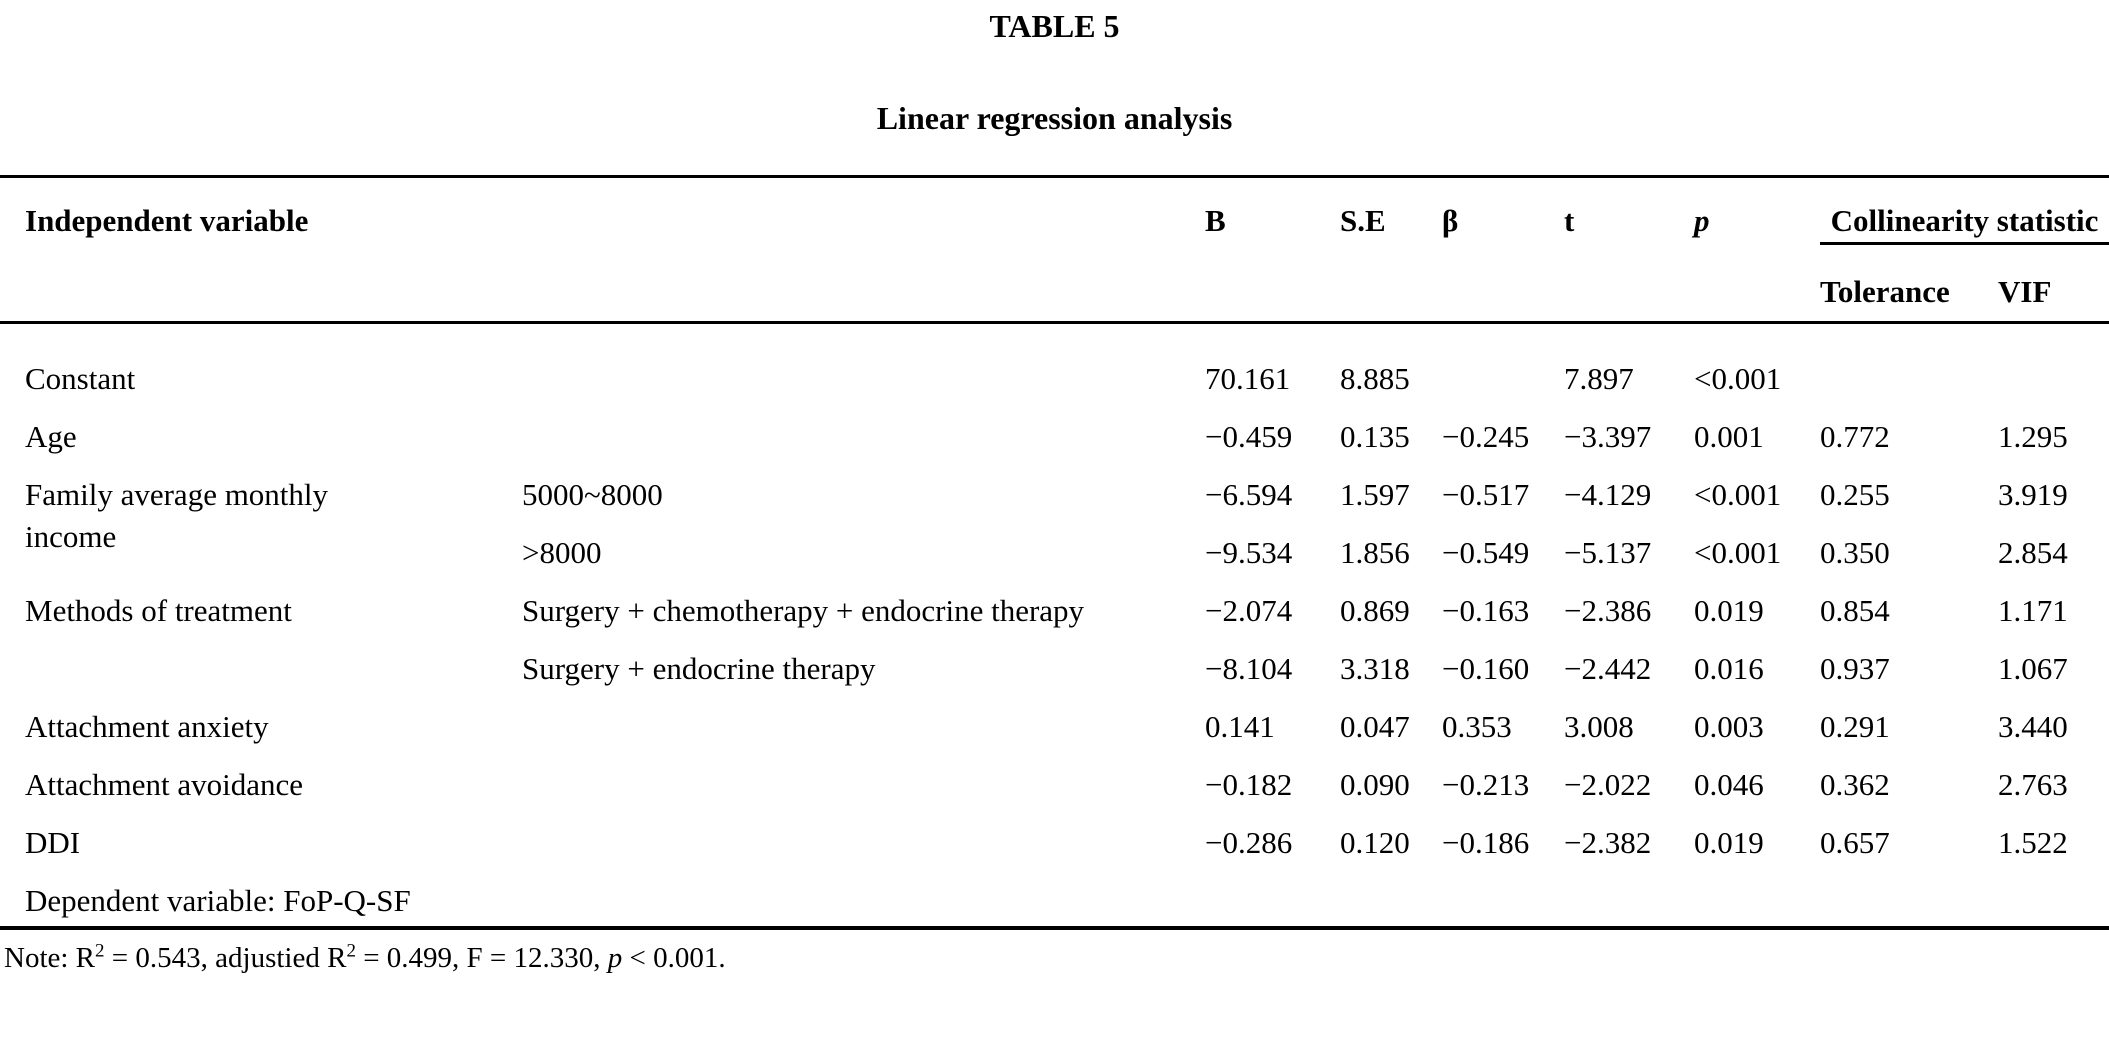 The image size is (2109, 1048). I want to click on cell-b: −8.104, so click(1249, 668).